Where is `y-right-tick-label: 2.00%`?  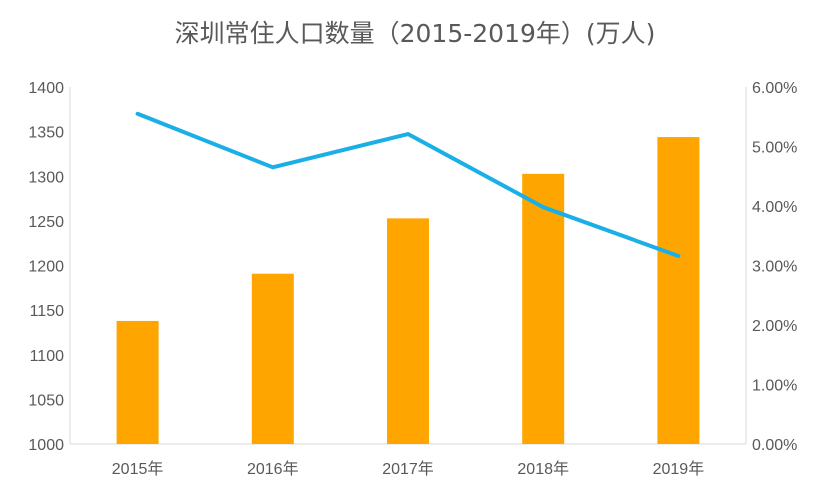
y-right-tick-label: 2.00% is located at coordinates (774, 326).